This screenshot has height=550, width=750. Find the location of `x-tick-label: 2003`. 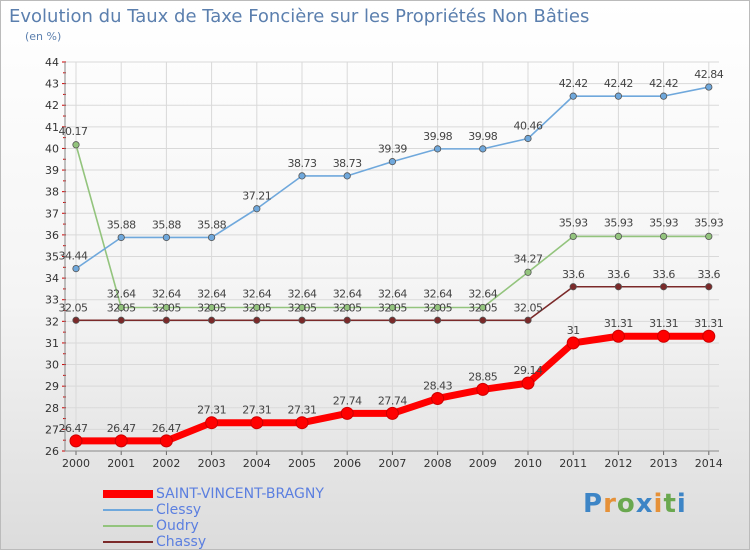

x-tick-label: 2003 is located at coordinates (212, 463).